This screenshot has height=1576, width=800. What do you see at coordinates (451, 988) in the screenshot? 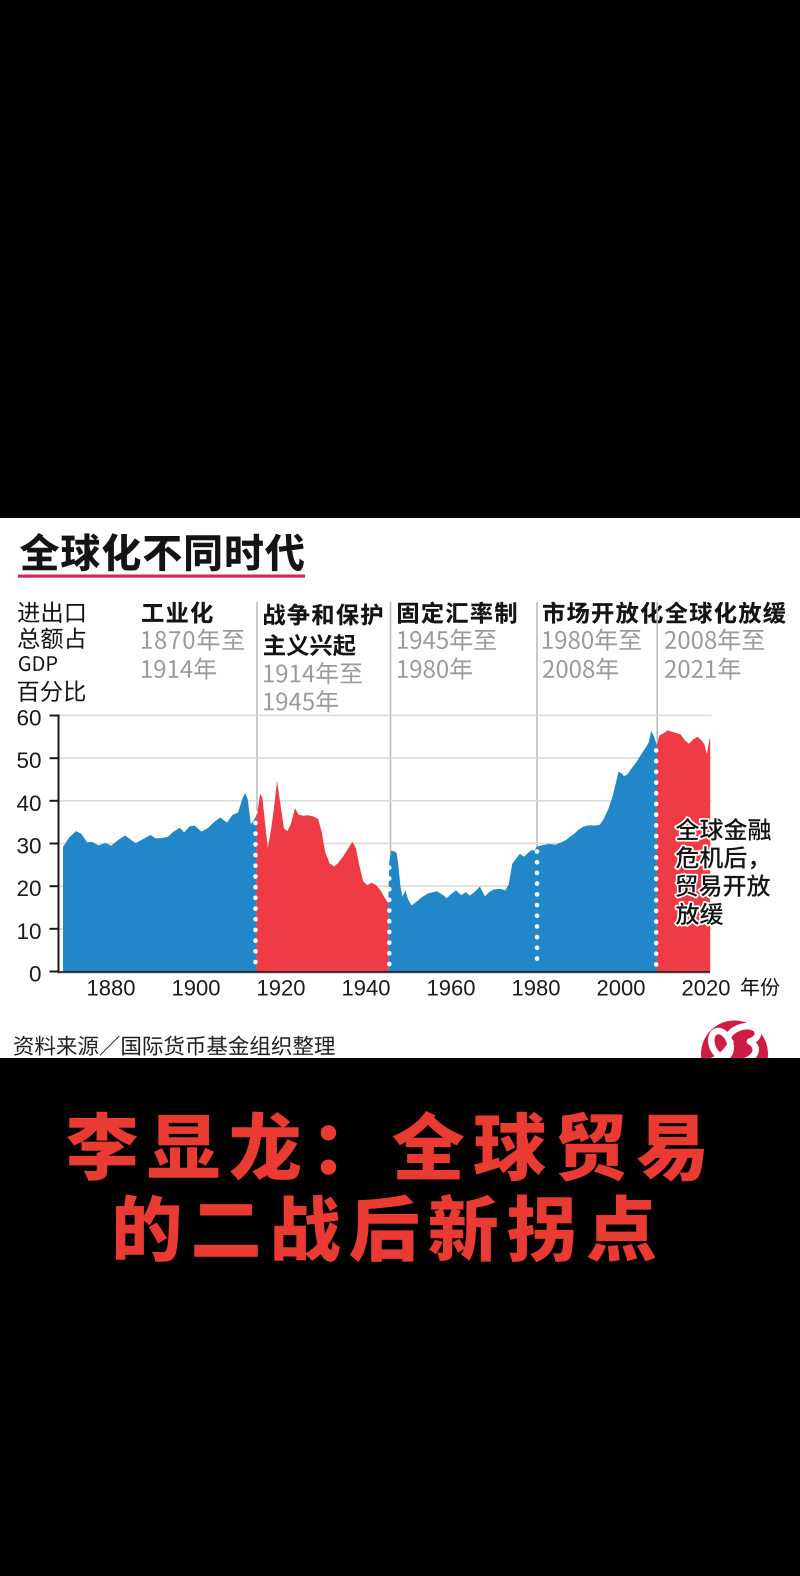
I see `svg-text: 1960` at bounding box center [451, 988].